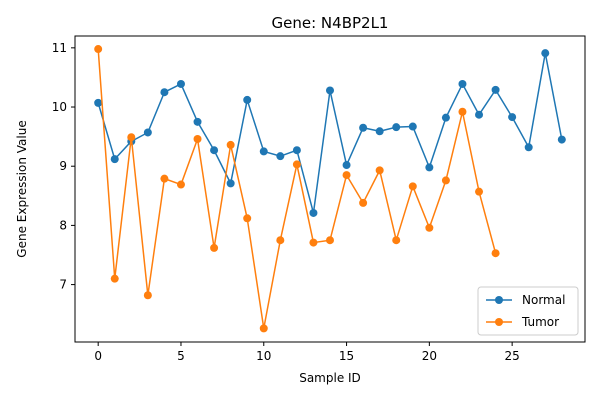 The width and height of the screenshot is (600, 400). I want to click on legend-label-normal: Normal, so click(543, 300).